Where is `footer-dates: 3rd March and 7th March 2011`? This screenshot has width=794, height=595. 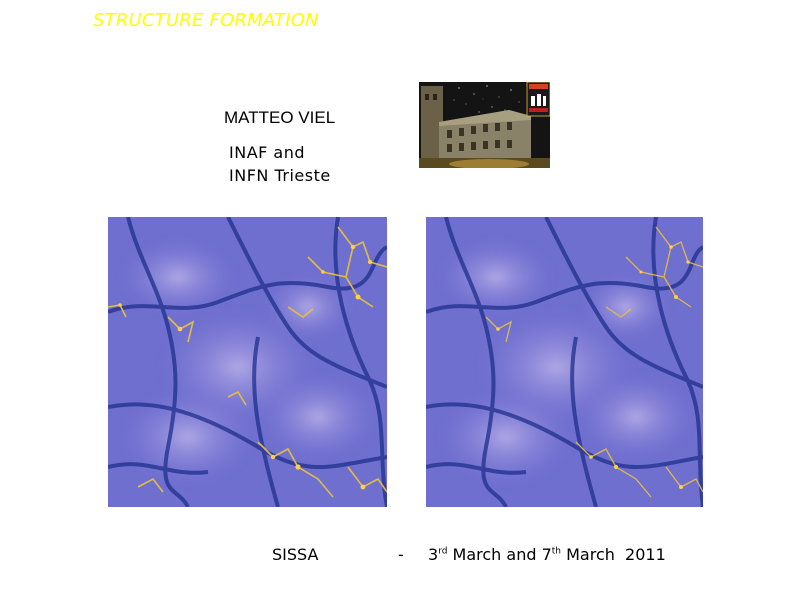
footer-dates: 3rd March and 7th March 2011 is located at coordinates (547, 554).